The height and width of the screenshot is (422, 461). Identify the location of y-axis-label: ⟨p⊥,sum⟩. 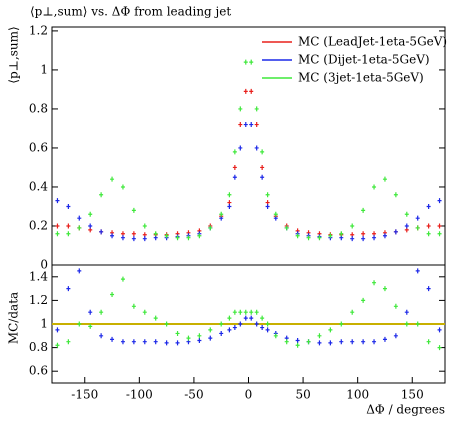
(14, 54).